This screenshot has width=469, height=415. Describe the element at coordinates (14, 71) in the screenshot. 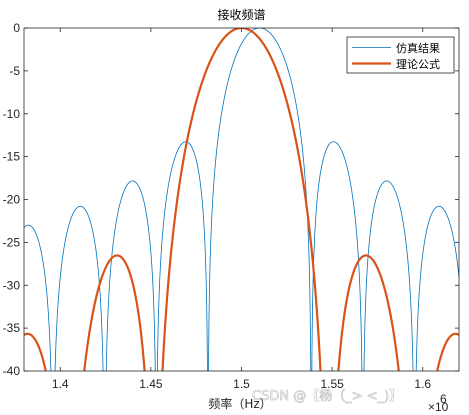

I see `y-tick-label: -5` at that location.